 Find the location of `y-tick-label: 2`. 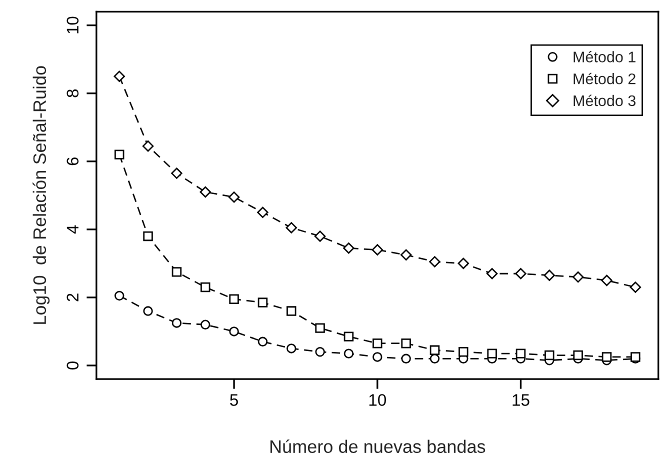

y-tick-label: 2 is located at coordinates (72, 298).